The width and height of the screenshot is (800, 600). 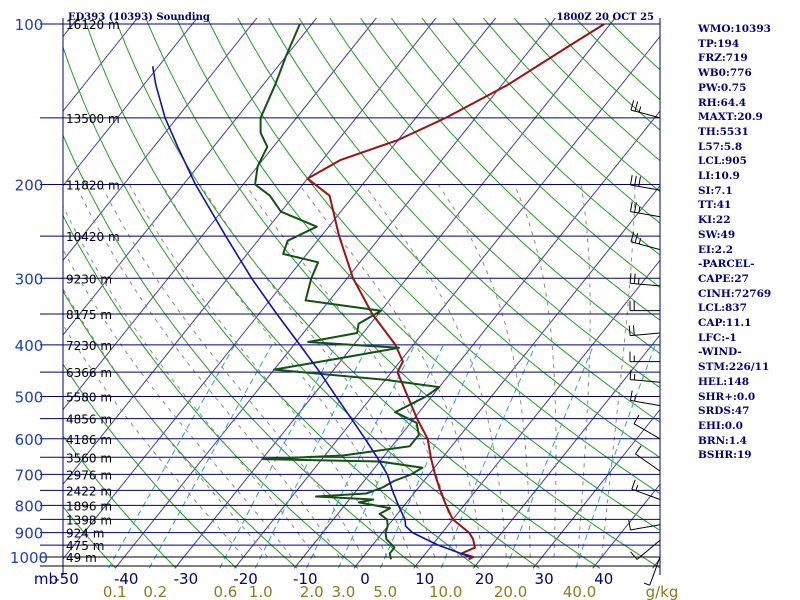 What do you see at coordinates (89, 506) in the screenshot?
I see `height-label: 1896 m` at bounding box center [89, 506].